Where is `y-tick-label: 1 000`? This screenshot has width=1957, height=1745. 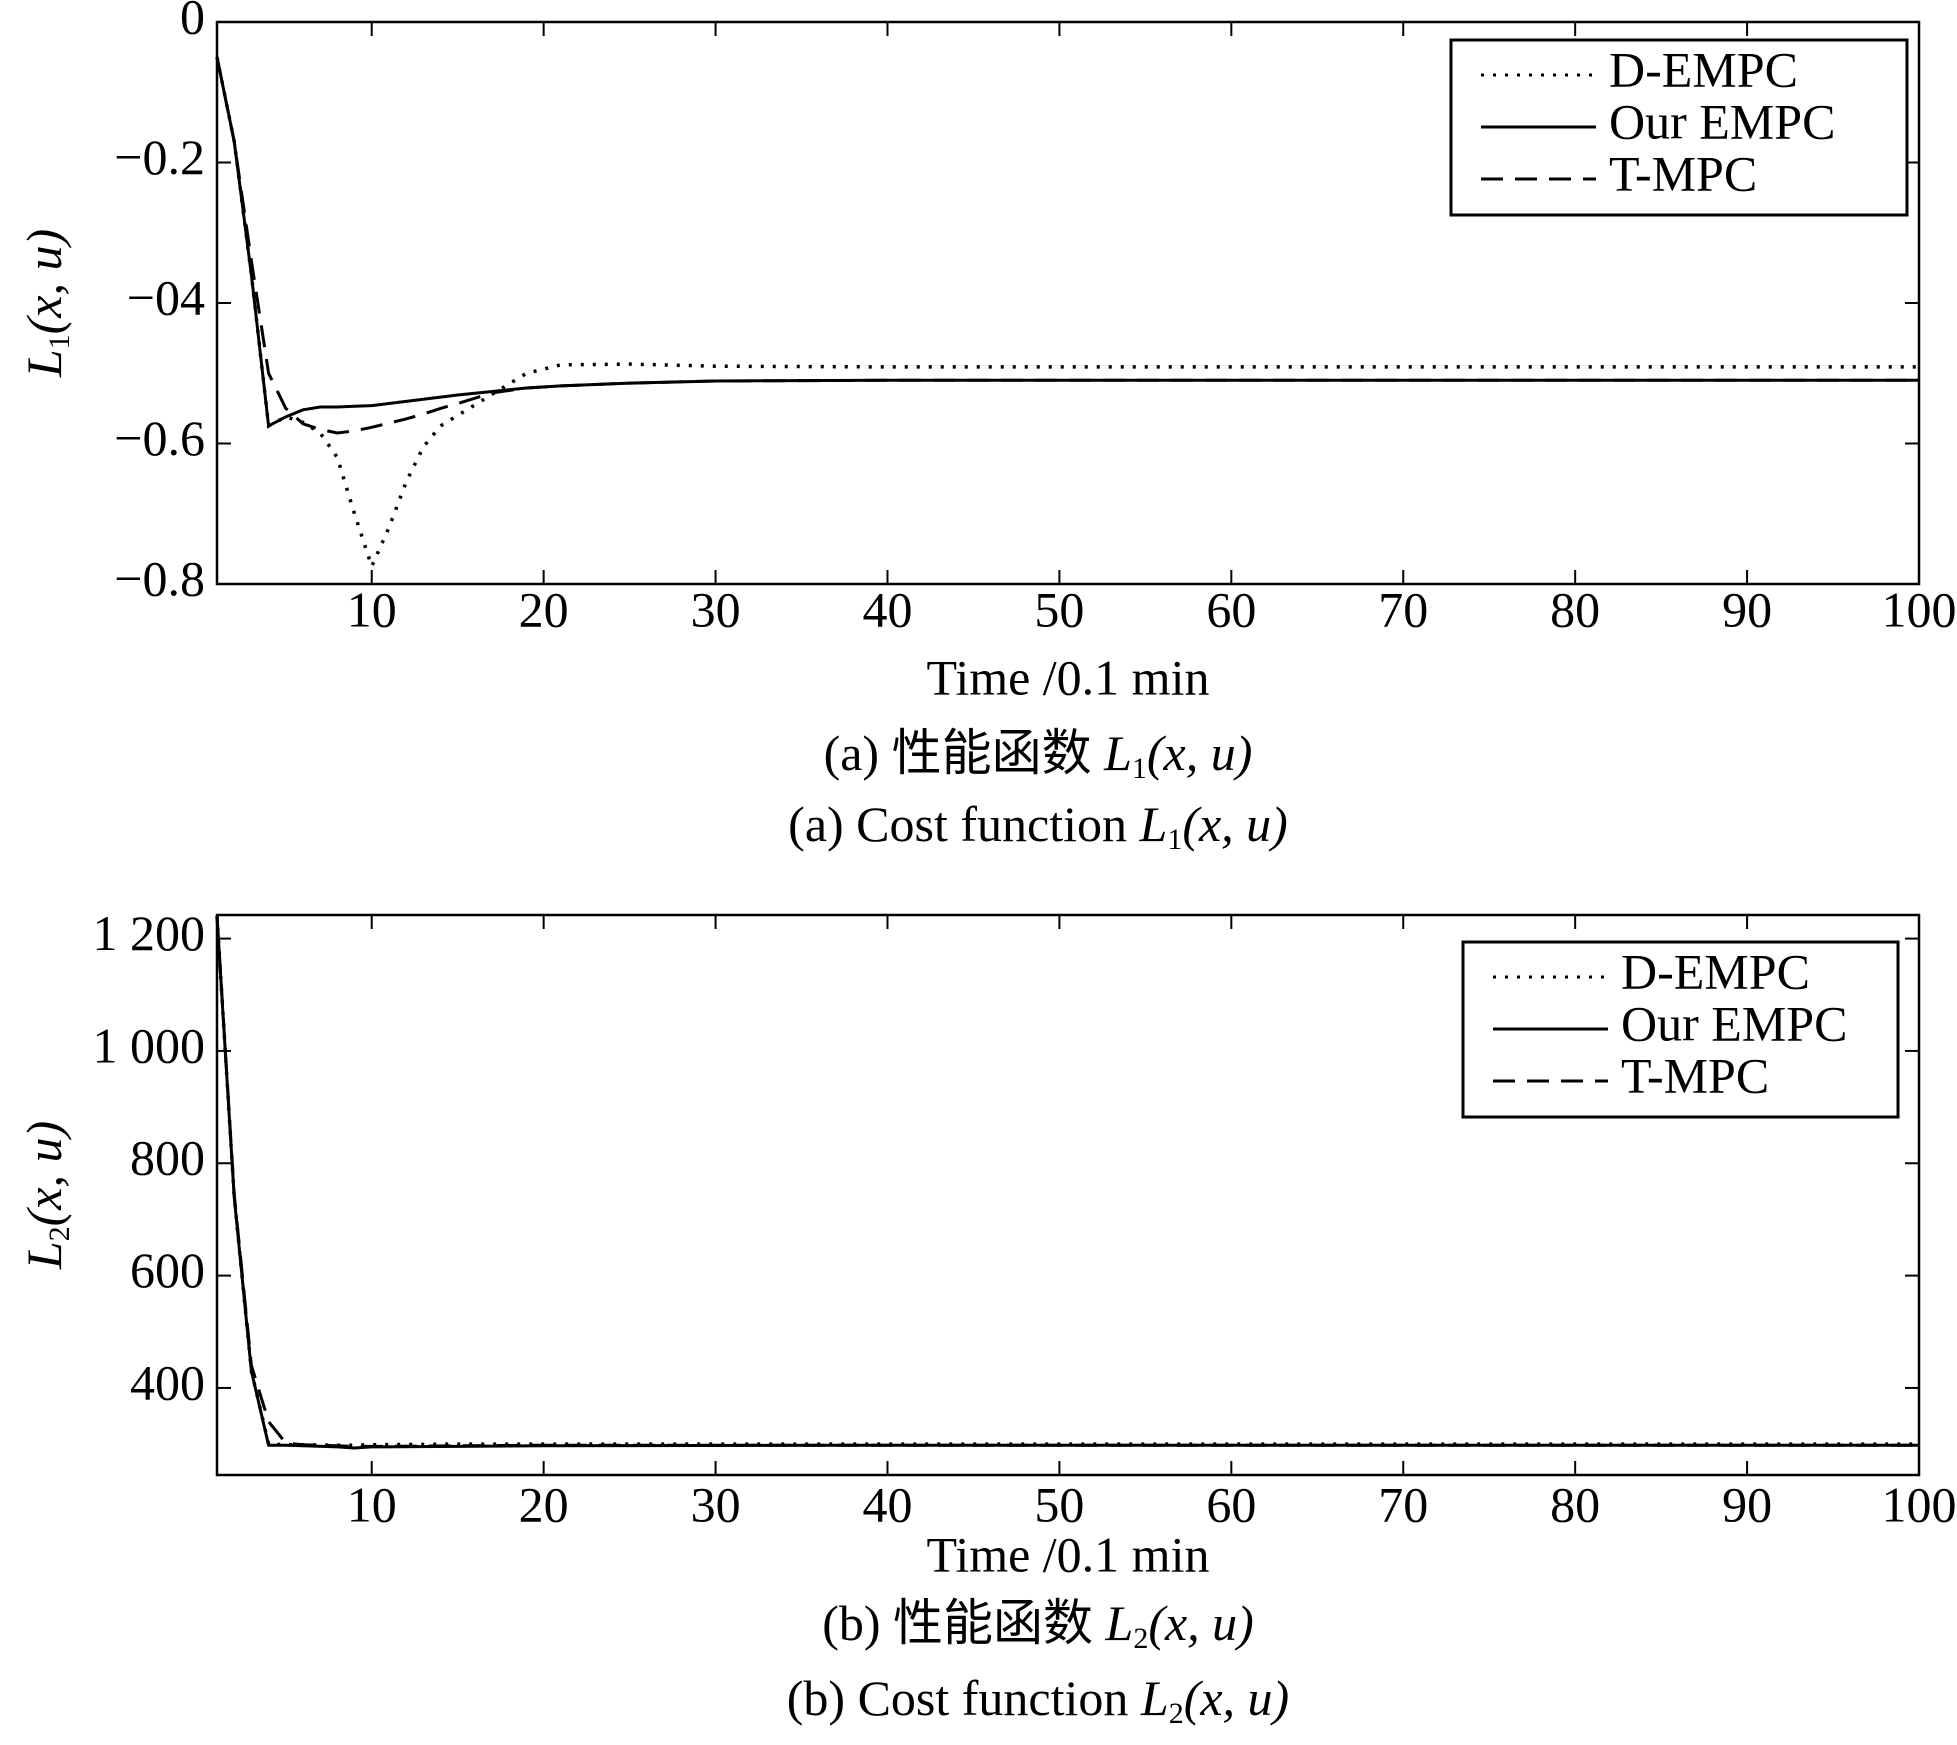
y-tick-label: 1 000 is located at coordinates (149, 1045).